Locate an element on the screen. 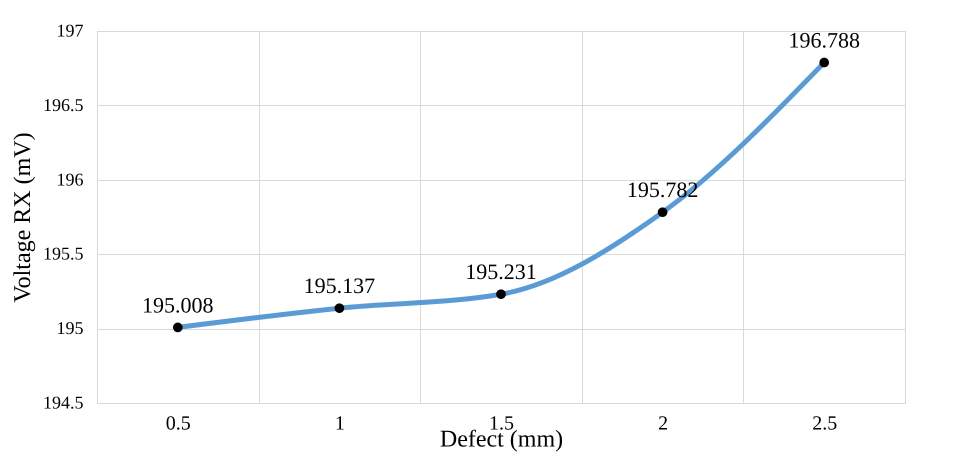 Image resolution: width=961 pixels, height=463 pixels. y-tick-label: 196 is located at coordinates (70, 179).